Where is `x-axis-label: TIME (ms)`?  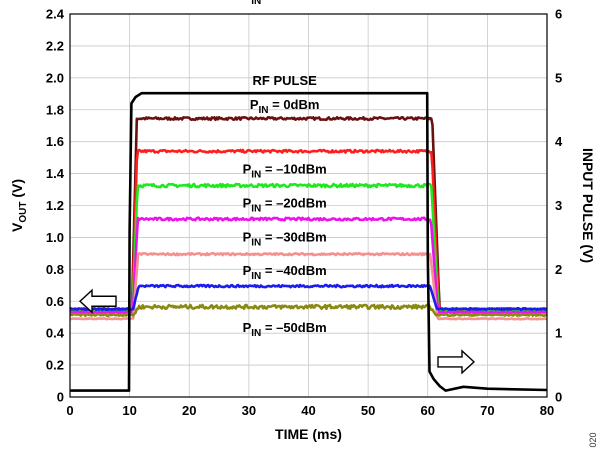
x-axis-label: TIME (ms) is located at coordinates (308, 434).